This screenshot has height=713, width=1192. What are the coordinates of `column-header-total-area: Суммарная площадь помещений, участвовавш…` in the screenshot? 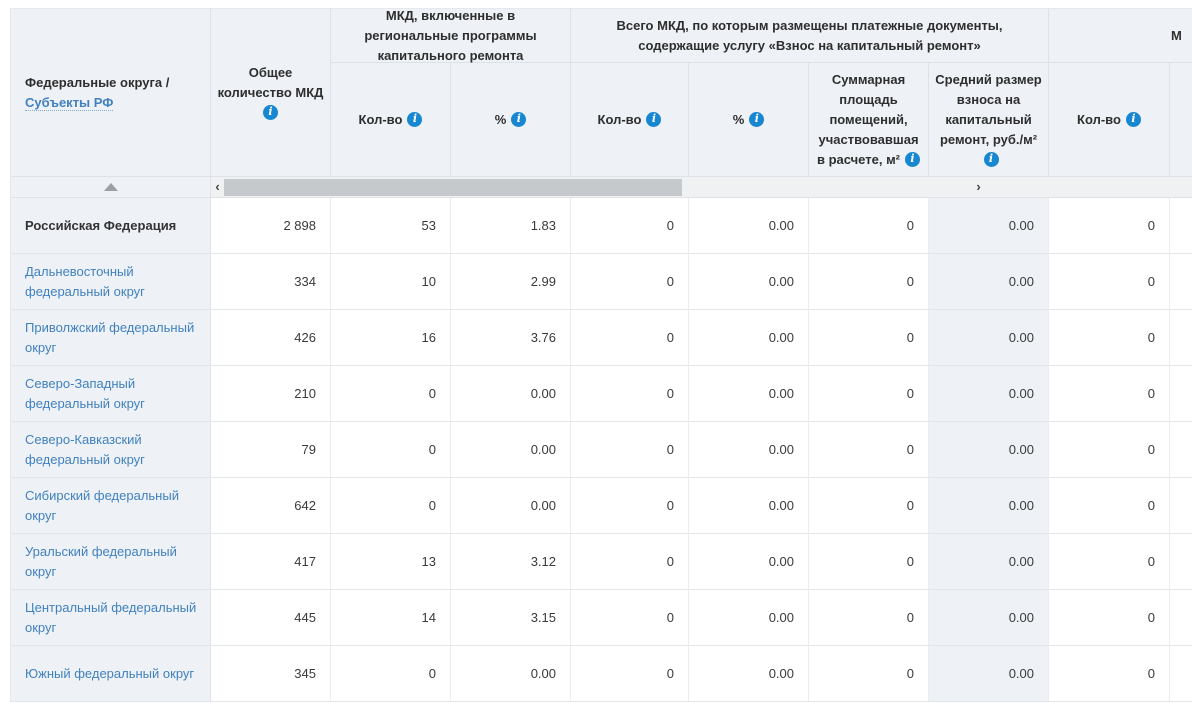 It's located at (869, 120).